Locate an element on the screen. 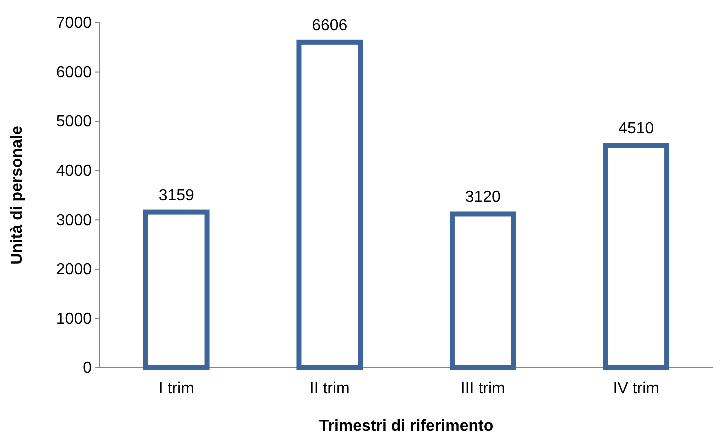  y-tick-label: 1000 is located at coordinates (74, 319).